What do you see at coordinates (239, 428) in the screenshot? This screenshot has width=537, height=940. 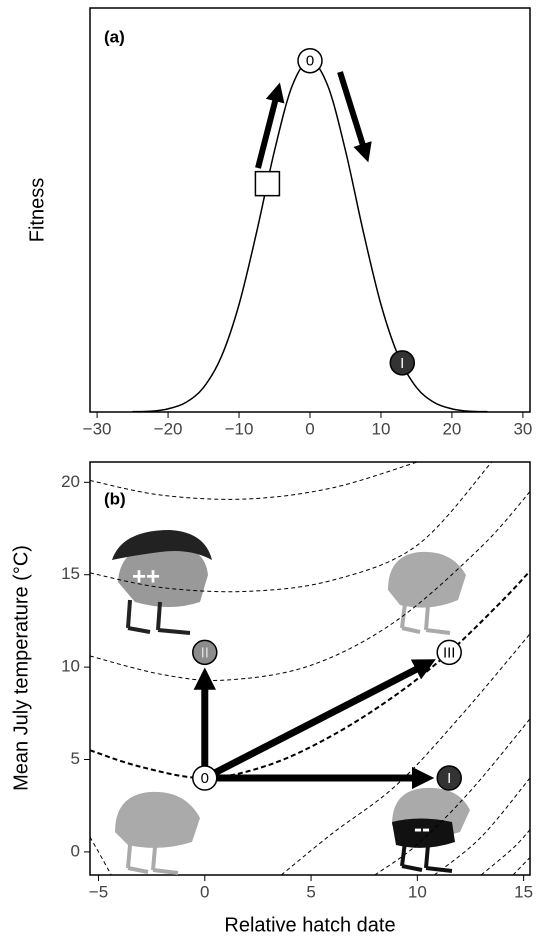 I see `x-tick-label: −10` at bounding box center [239, 428].